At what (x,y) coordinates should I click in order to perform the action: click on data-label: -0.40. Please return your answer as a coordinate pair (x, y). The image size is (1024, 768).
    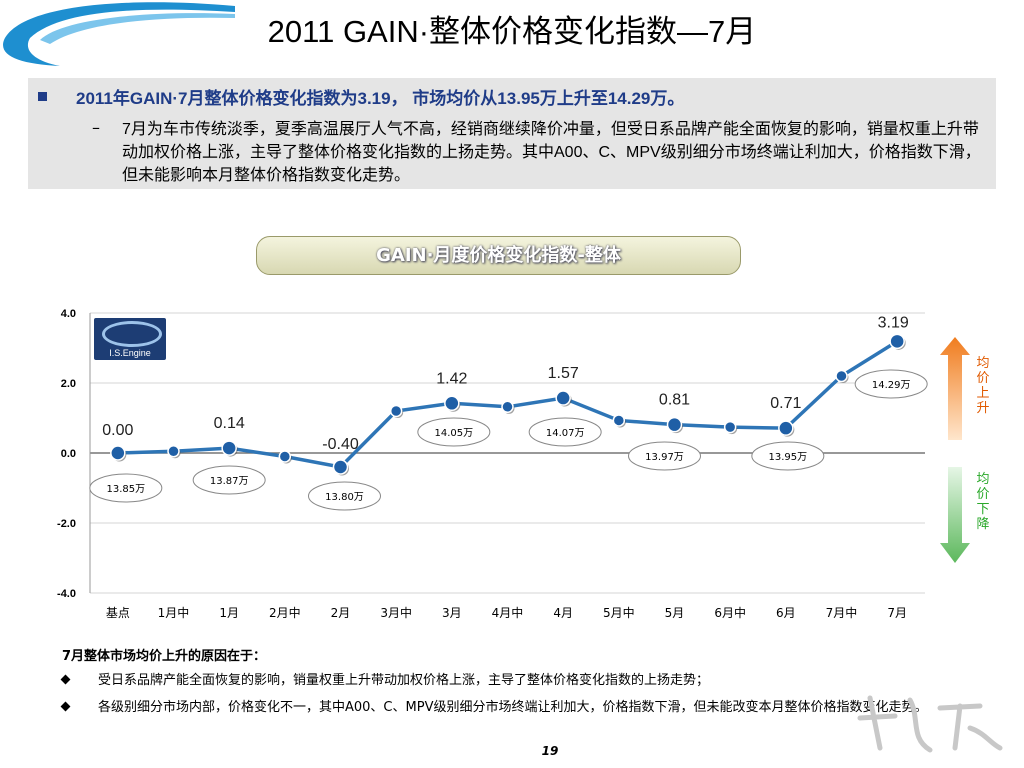
    Looking at the image, I should click on (340, 444).